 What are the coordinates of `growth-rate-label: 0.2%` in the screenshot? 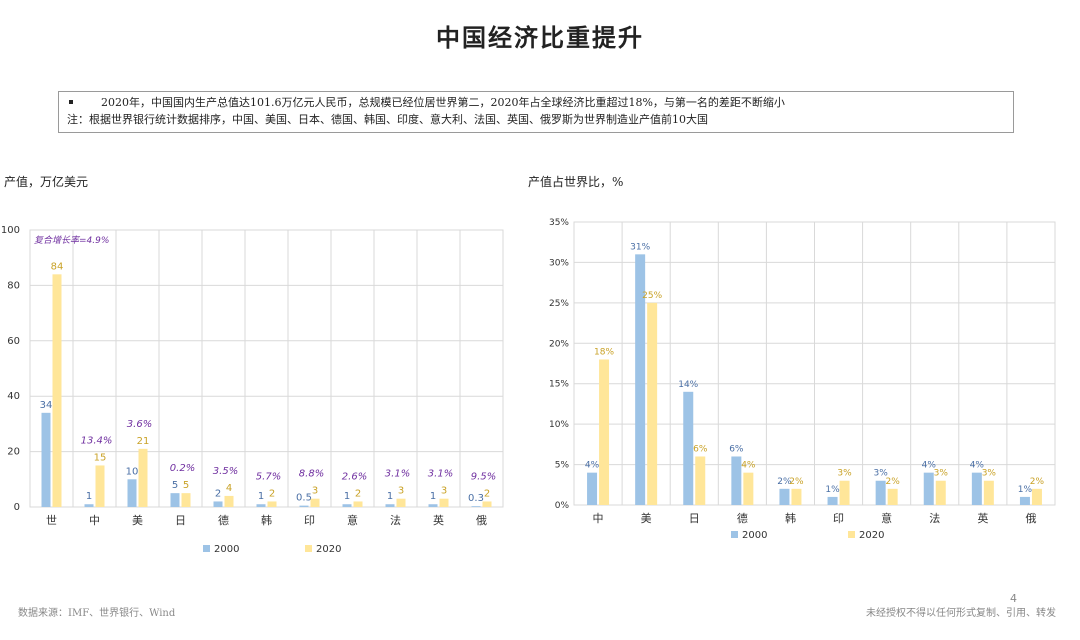 It's located at (182, 468).